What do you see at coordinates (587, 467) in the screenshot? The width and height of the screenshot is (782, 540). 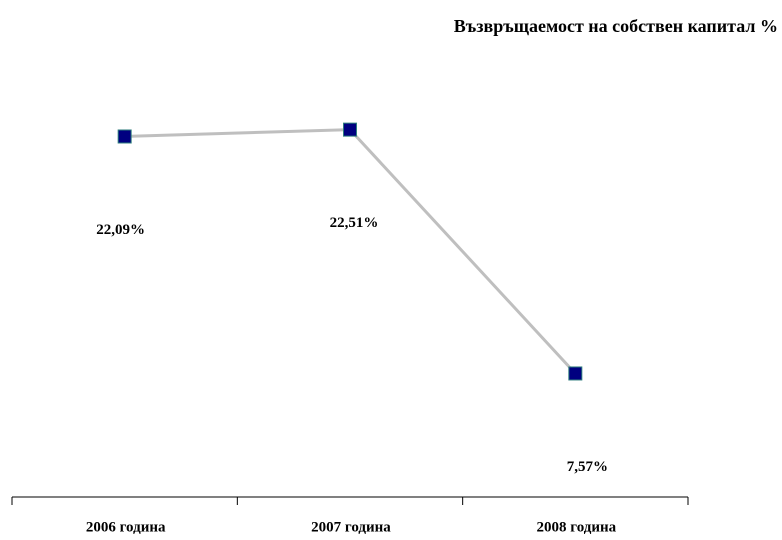 I see `data-label: 7,57%` at bounding box center [587, 467].